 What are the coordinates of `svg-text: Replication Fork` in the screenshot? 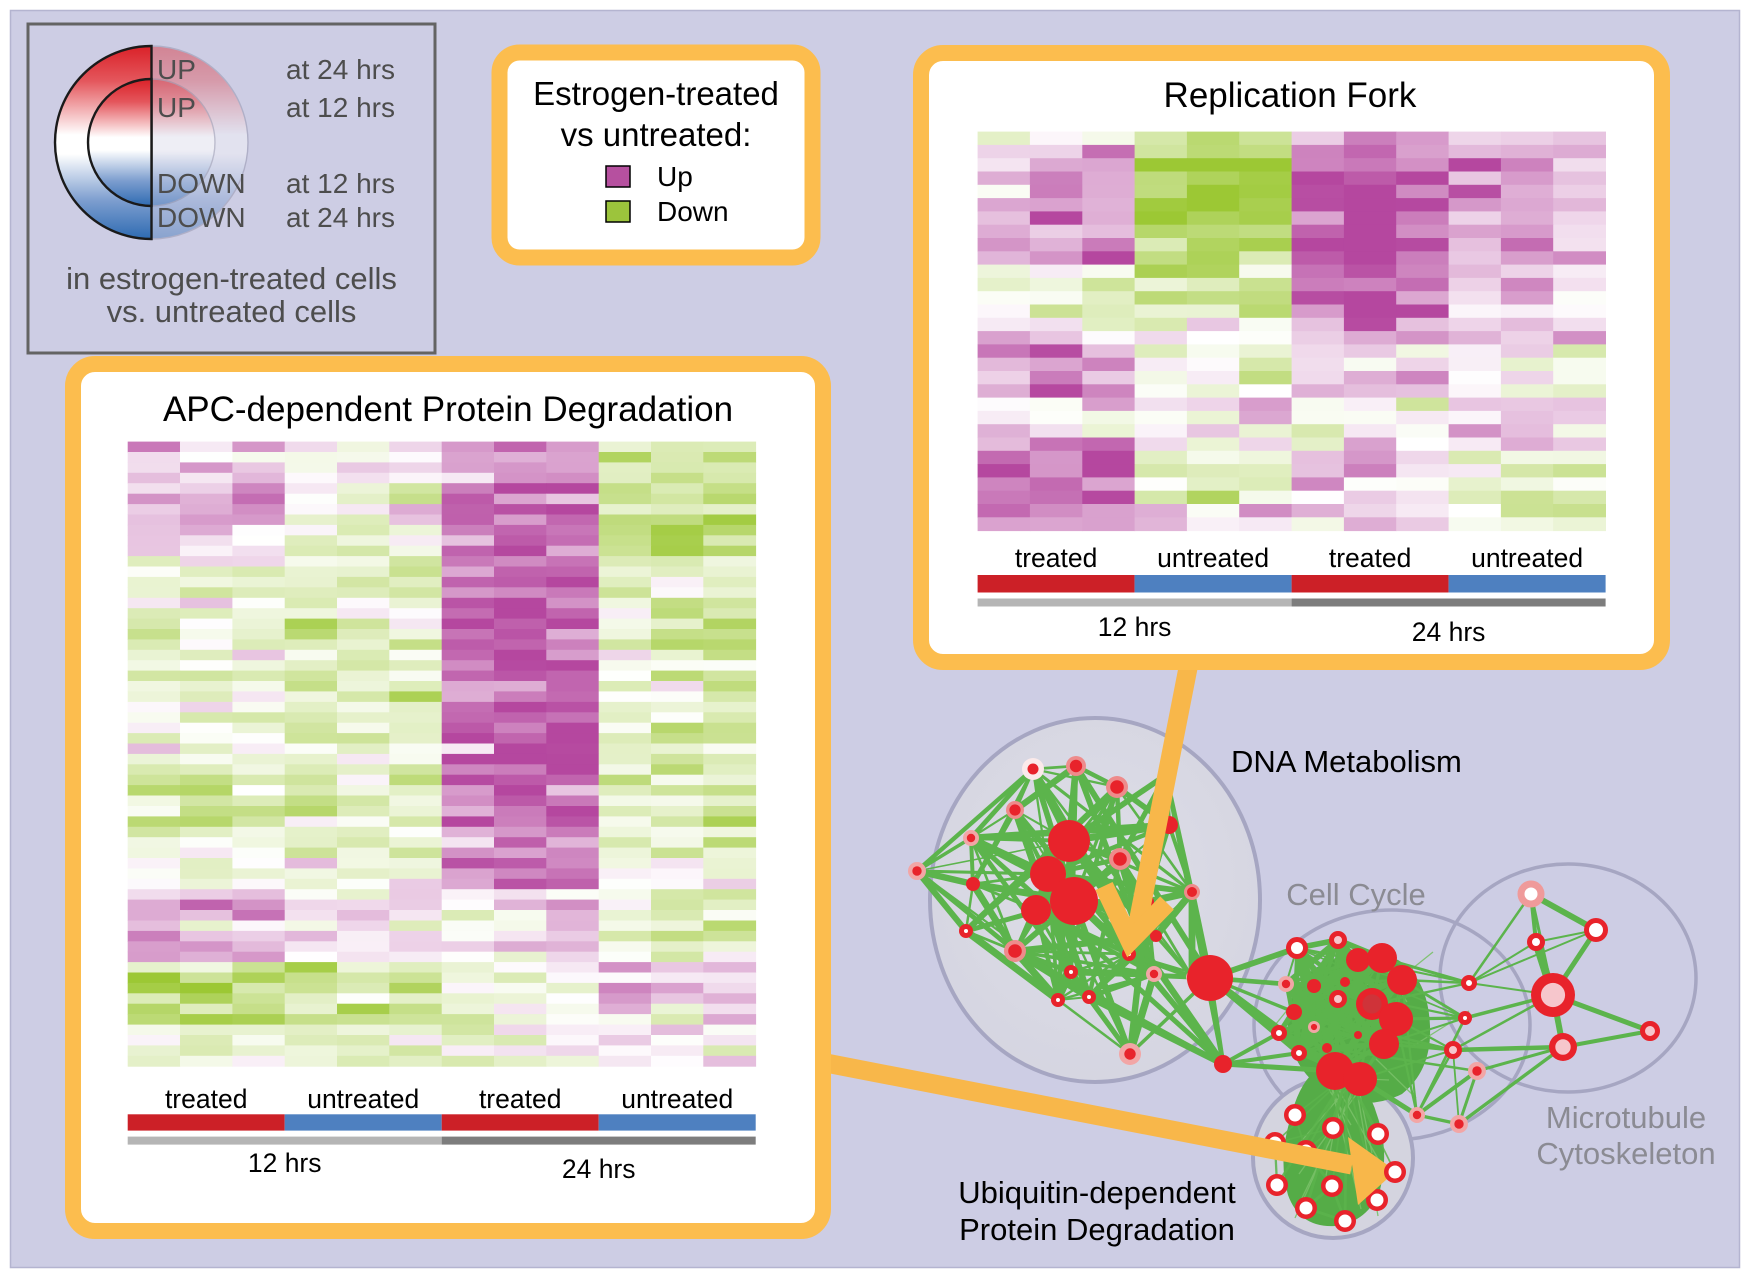 It's located at (1290, 95).